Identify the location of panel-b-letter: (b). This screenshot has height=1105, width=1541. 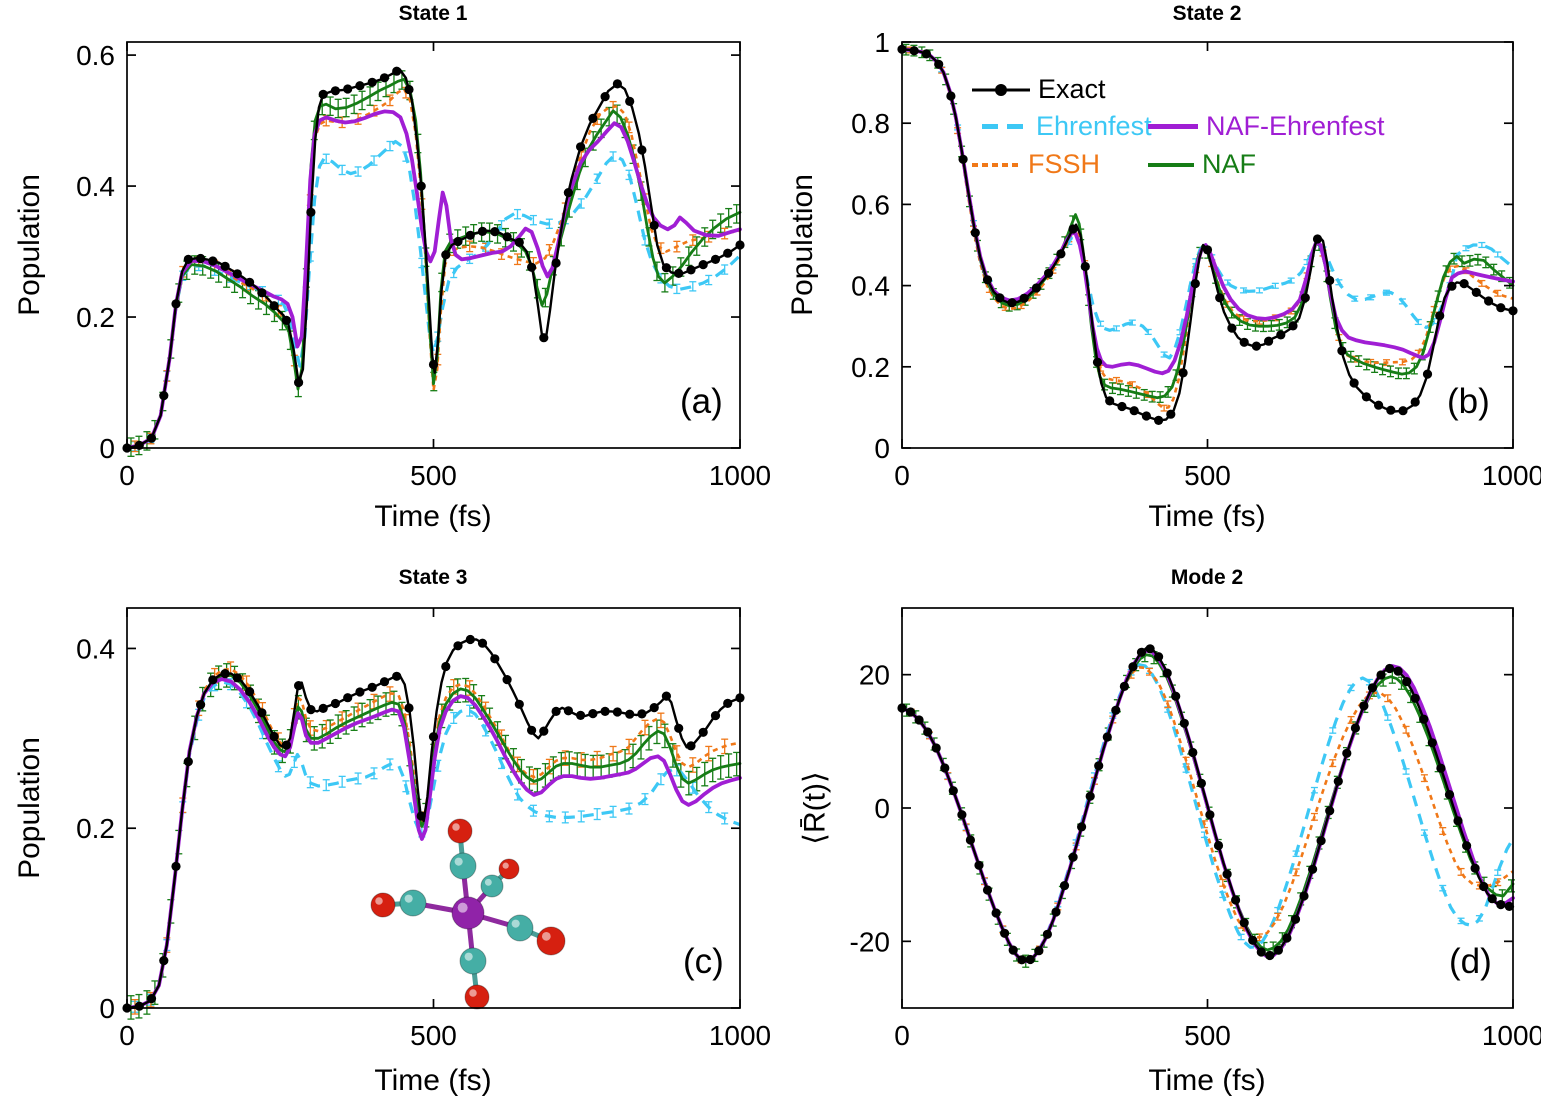
(1468, 401).